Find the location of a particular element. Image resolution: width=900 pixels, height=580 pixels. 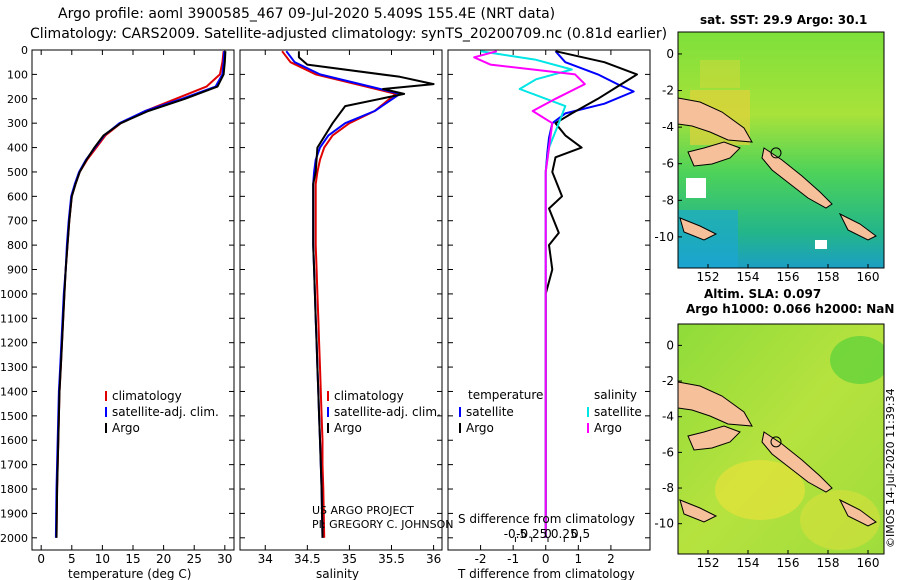

sal-xtick-label: 35 is located at coordinates (349, 559).